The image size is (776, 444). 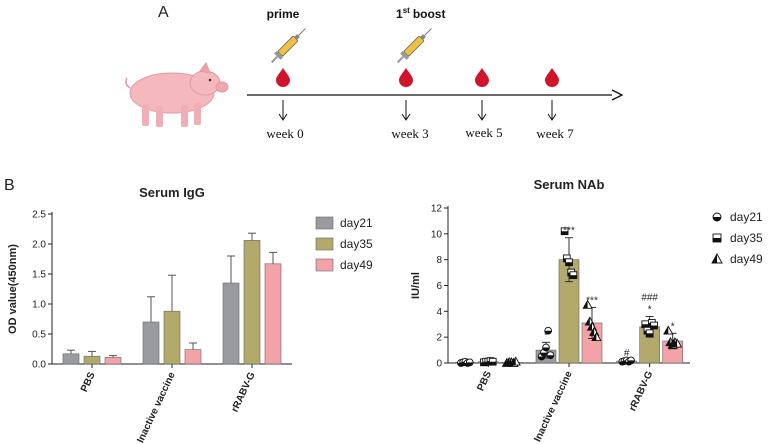 I want to click on timepoint-label: week 3, so click(x=409, y=133).